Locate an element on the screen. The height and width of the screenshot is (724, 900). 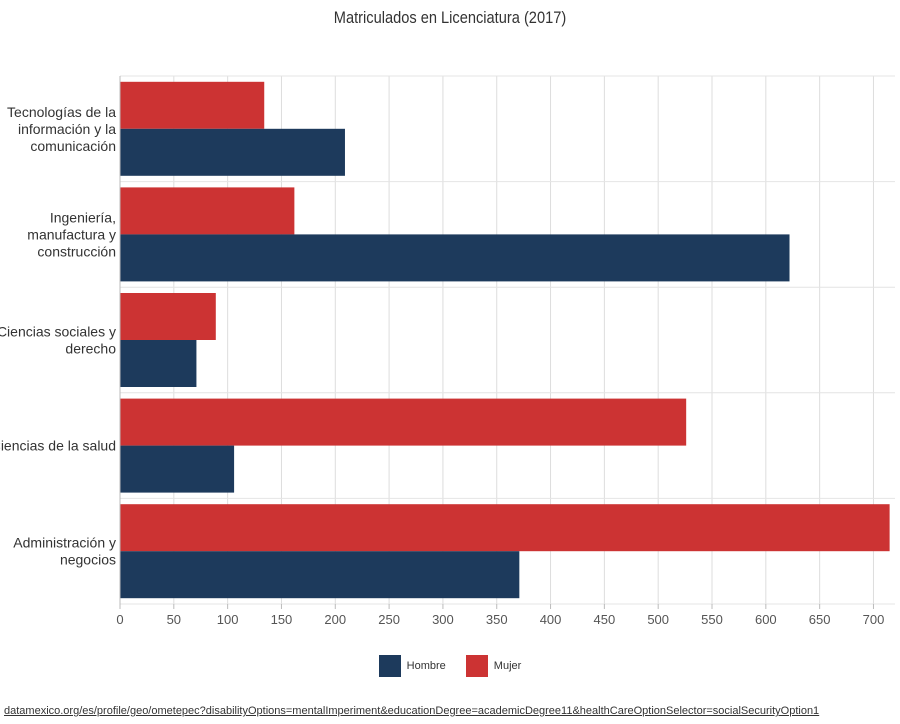
category-label: Administración y is located at coordinates (64, 543).